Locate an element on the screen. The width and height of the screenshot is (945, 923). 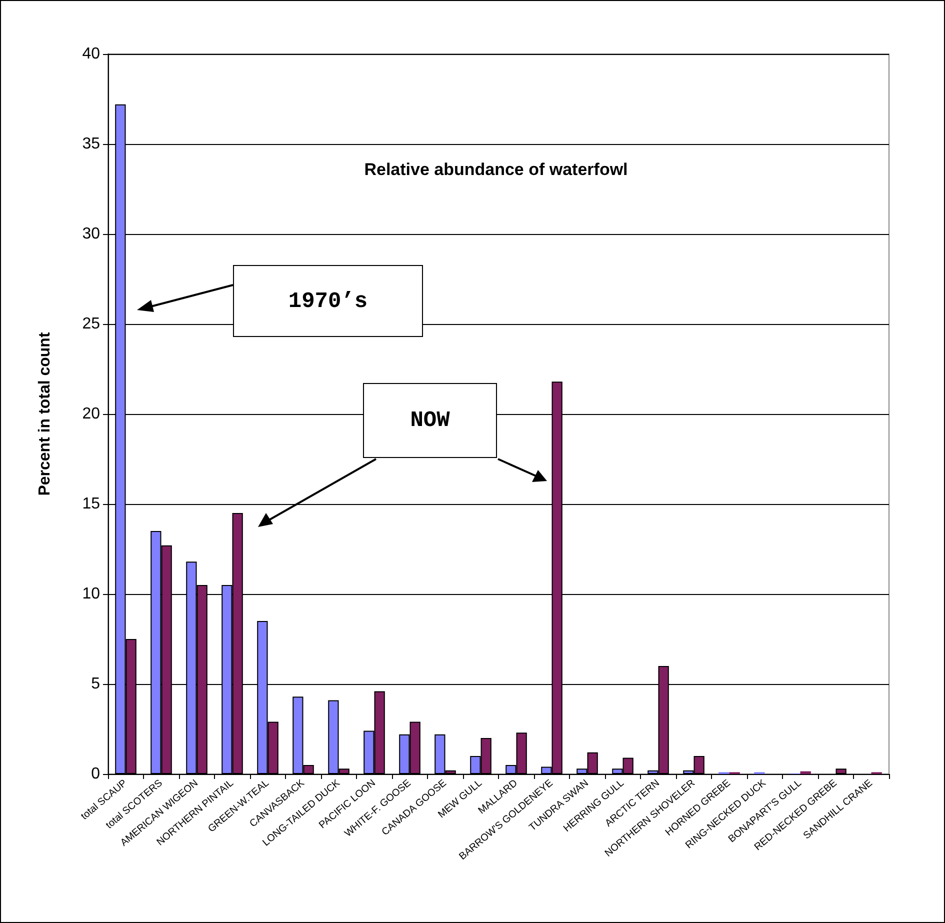
text-box: 1970’s is located at coordinates (328, 301).